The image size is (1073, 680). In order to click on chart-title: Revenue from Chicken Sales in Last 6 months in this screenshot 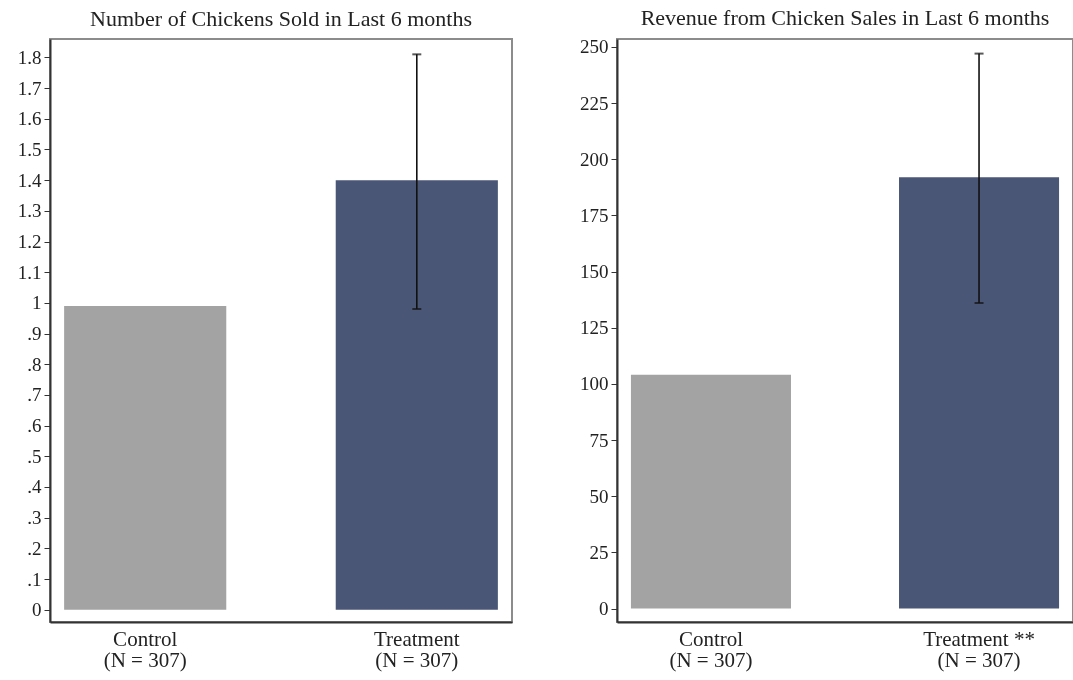, I will do `click(845, 17)`.